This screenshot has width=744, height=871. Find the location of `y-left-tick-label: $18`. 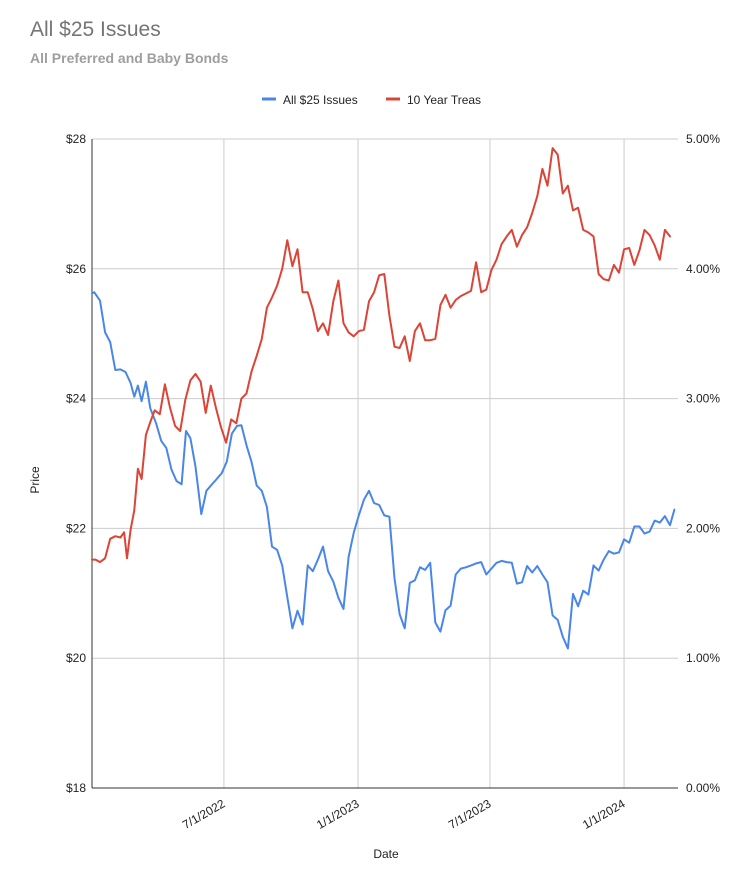

y-left-tick-label: $18 is located at coordinates (76, 788).